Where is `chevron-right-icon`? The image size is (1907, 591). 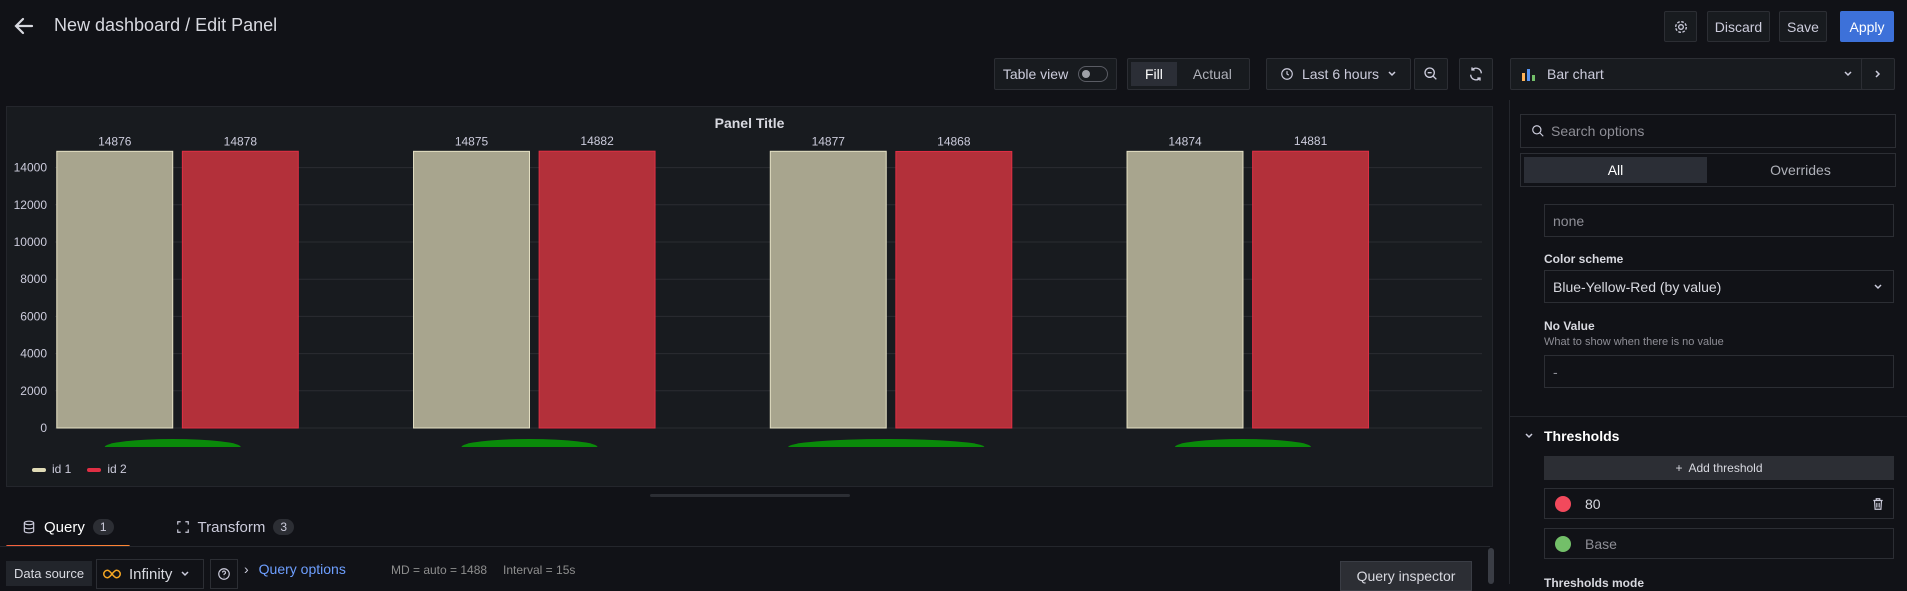 chevron-right-icon is located at coordinates (1878, 74).